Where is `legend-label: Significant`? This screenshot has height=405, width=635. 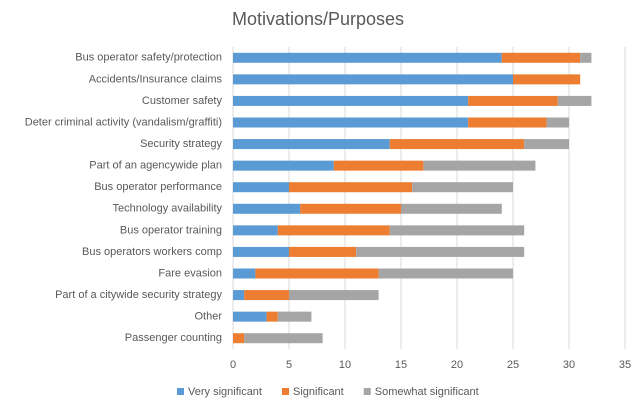
legend-label: Significant is located at coordinates (318, 392).